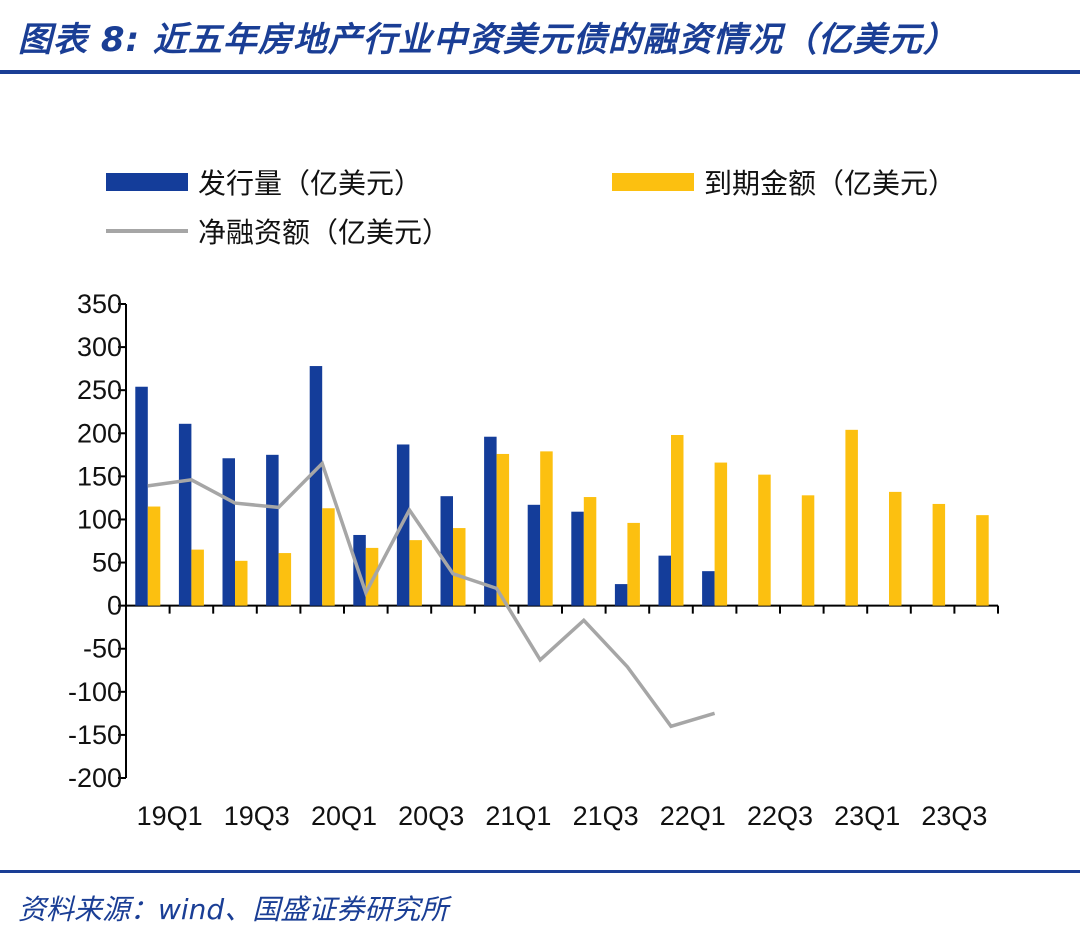 The height and width of the screenshot is (939, 1080). I want to click on x-tick-label: 23Q3, so click(954, 816).